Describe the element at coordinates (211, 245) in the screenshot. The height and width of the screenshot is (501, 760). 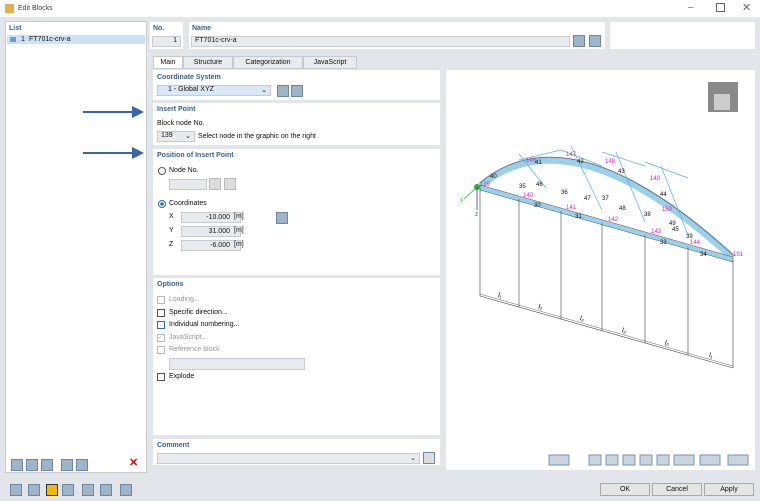
I see `coord-field: -6.000` at that location.